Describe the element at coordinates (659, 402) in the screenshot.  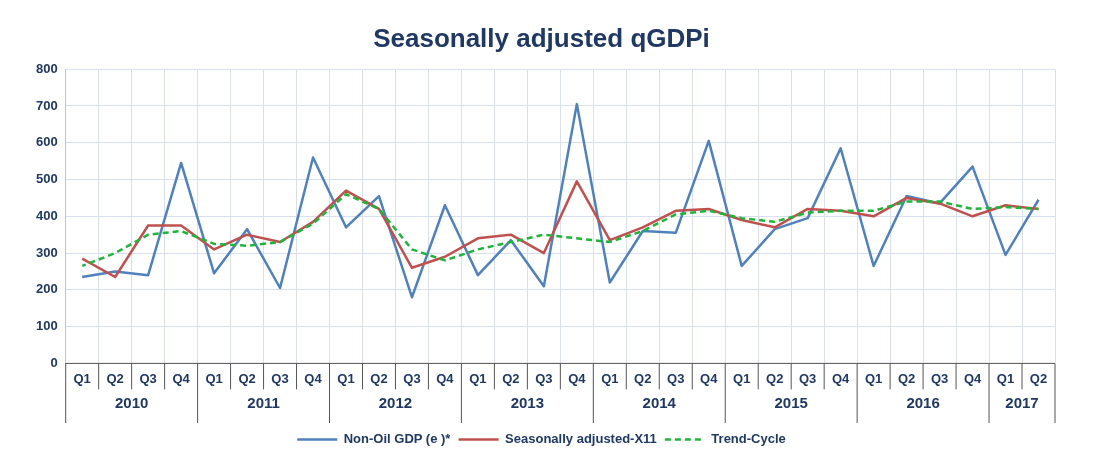
I see `text: 2014` at that location.